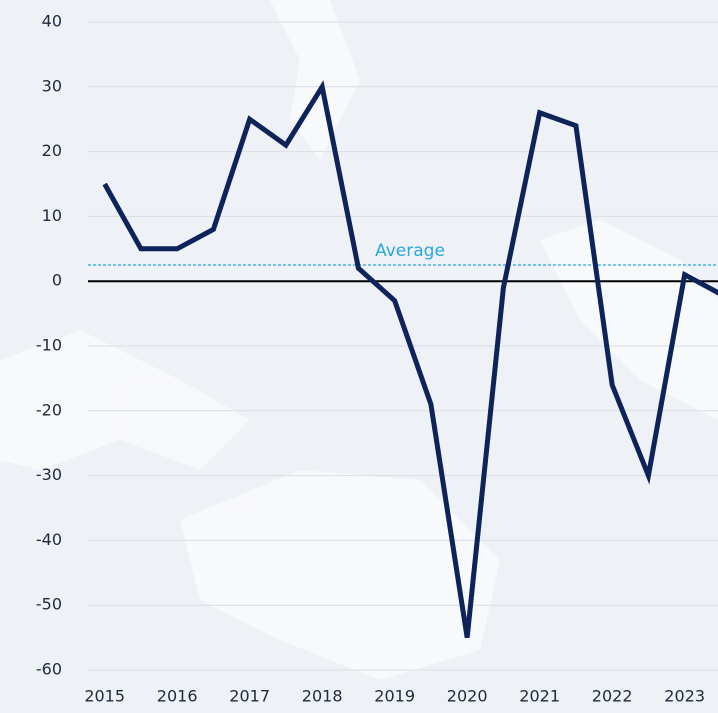 This screenshot has height=713, width=718. Describe the element at coordinates (394, 696) in the screenshot. I see `x-tick-label: 2019` at that location.